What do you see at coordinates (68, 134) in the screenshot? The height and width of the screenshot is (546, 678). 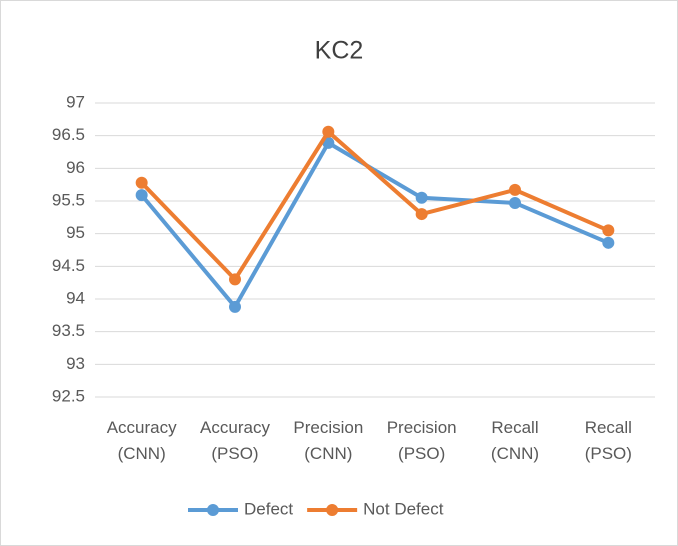 I see `y-tick-label: 96.5` at bounding box center [68, 134].